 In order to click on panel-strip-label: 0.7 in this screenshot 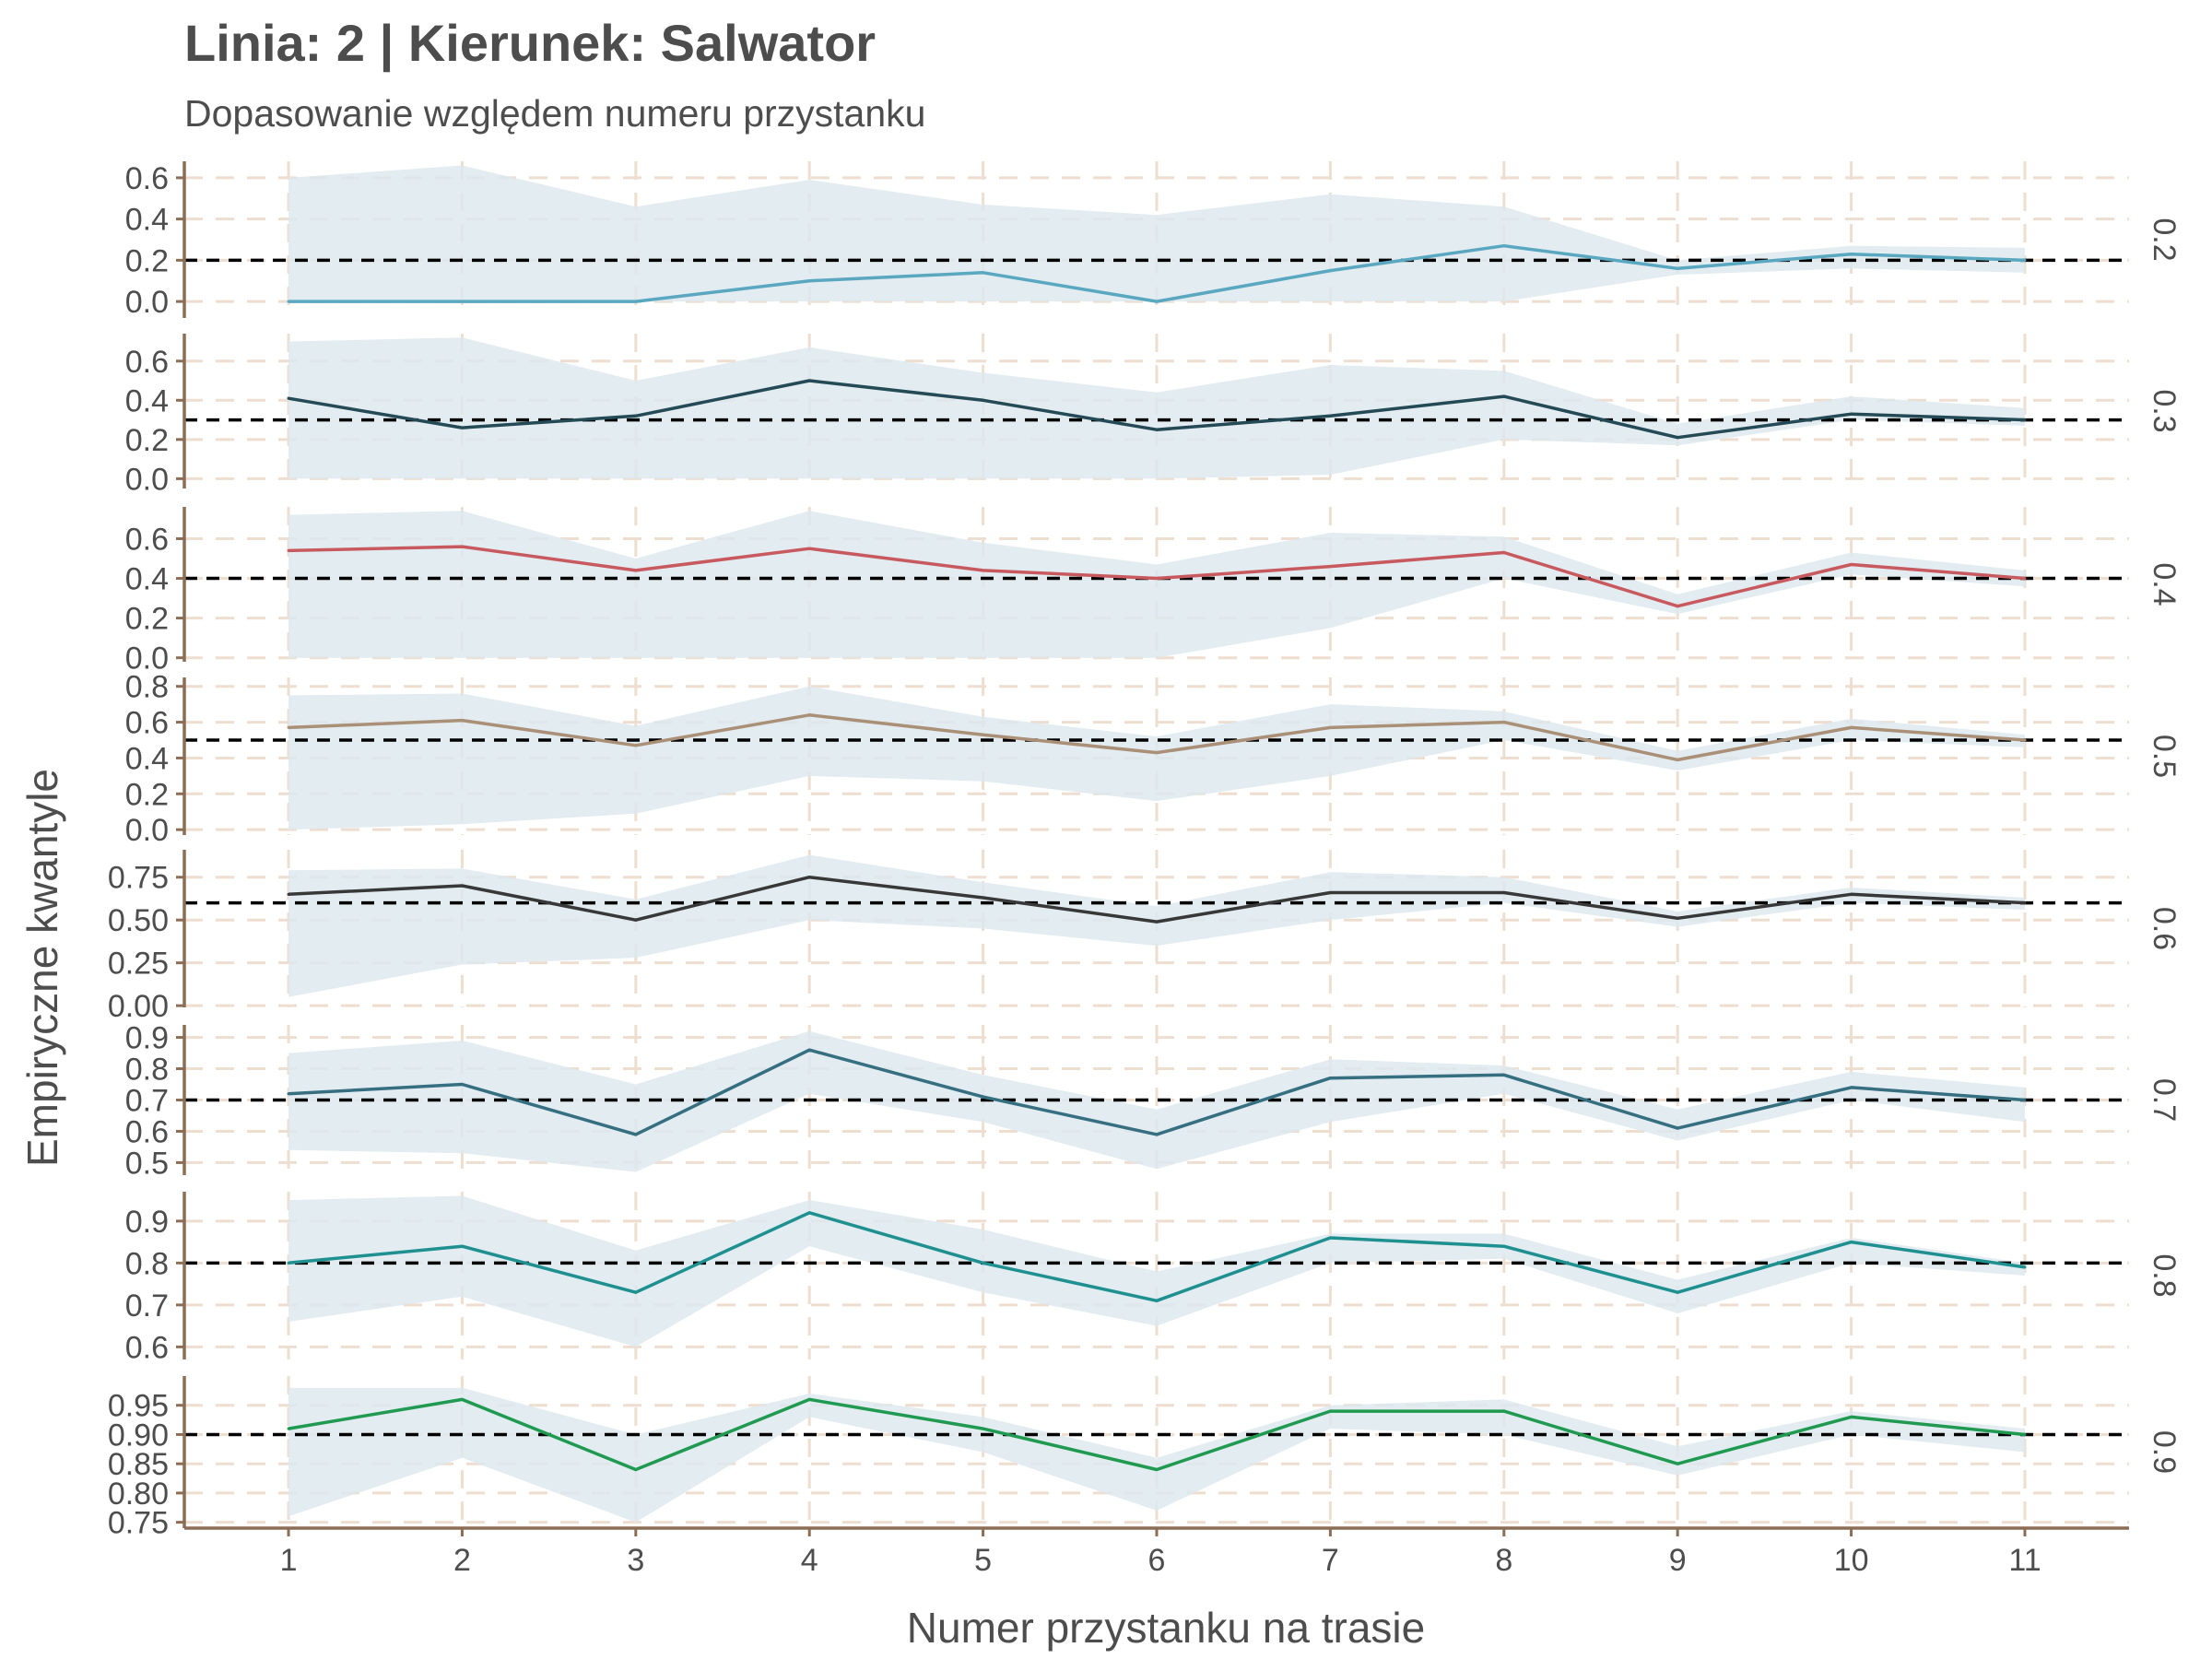, I will do `click(2164, 1100)`.